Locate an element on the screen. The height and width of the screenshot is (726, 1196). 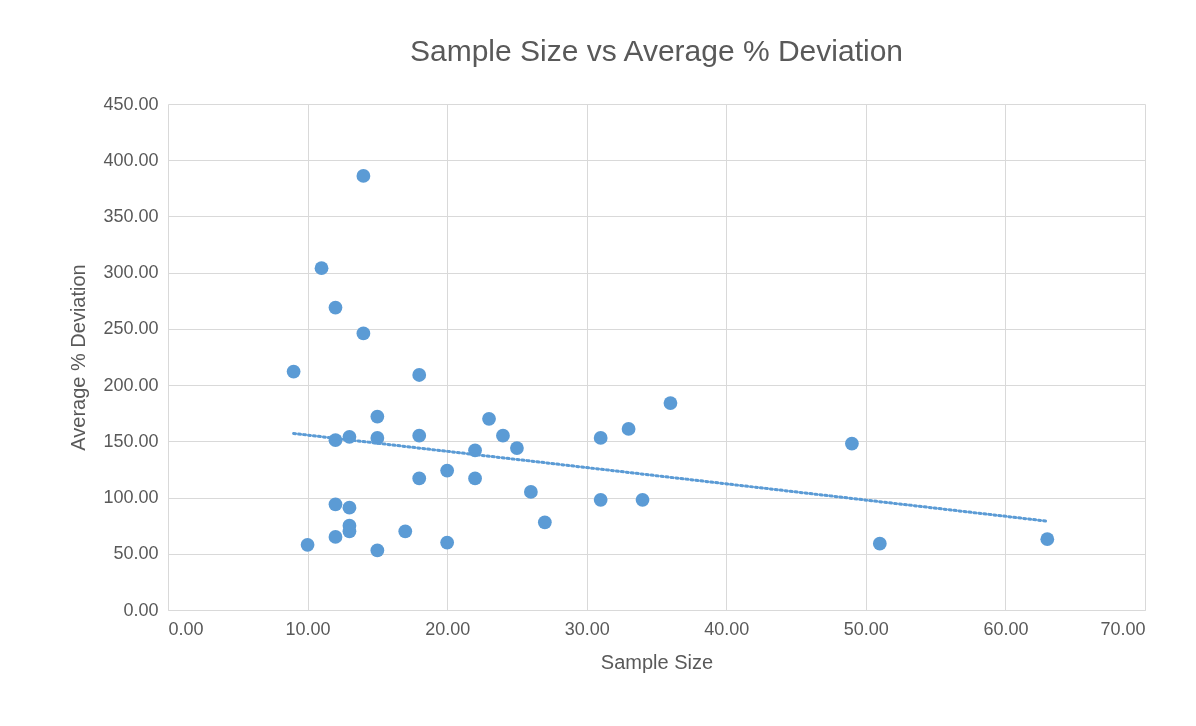
y-tick-label: 450.00 is located at coordinates (131, 103).